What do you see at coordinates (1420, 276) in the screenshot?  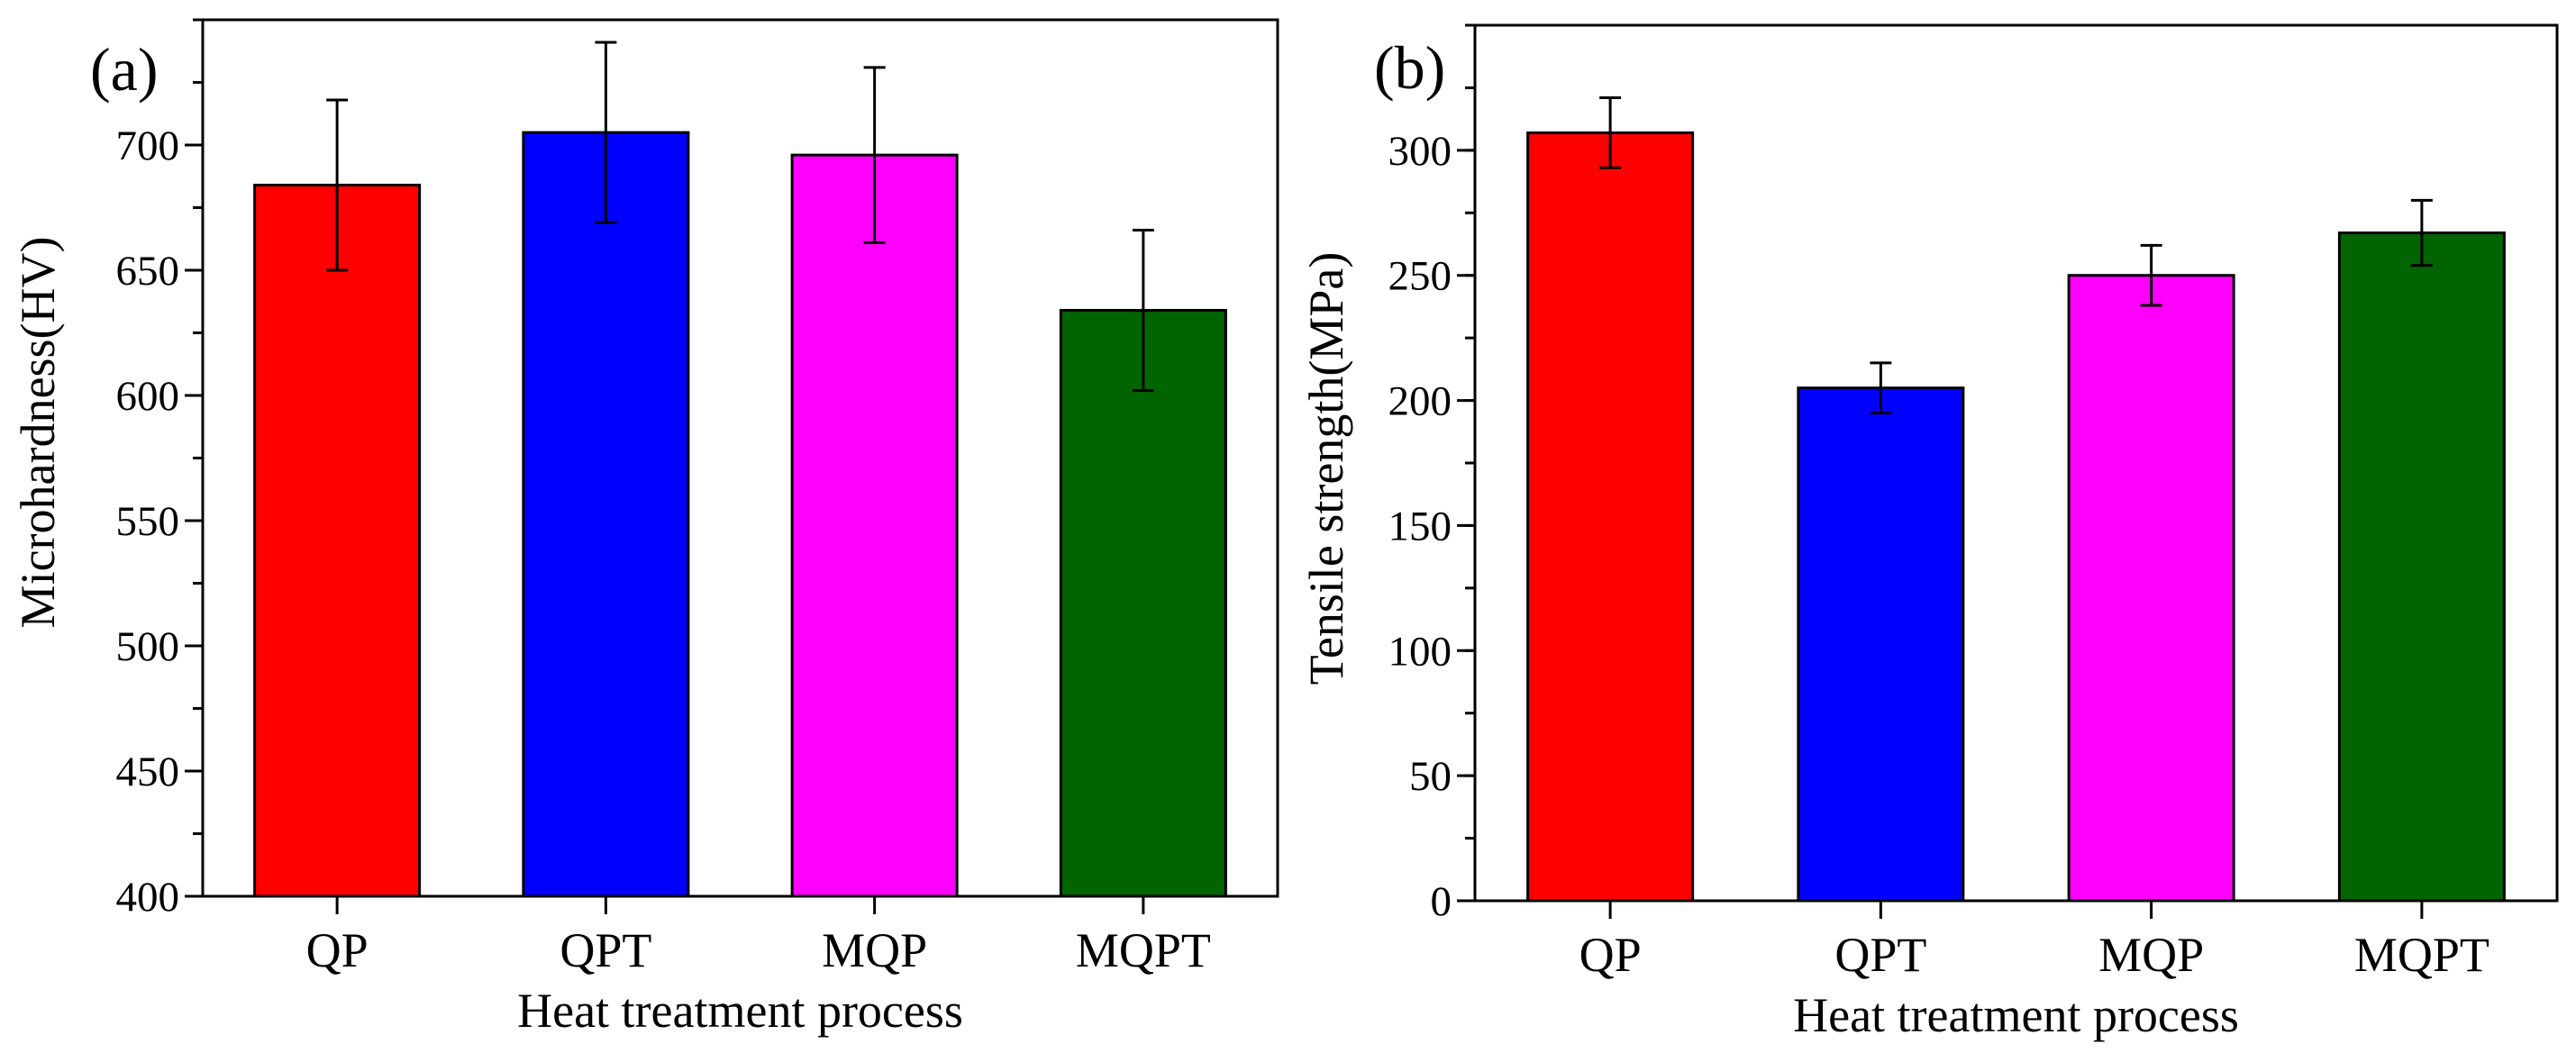 I see `y-tick-label: 250` at bounding box center [1420, 276].